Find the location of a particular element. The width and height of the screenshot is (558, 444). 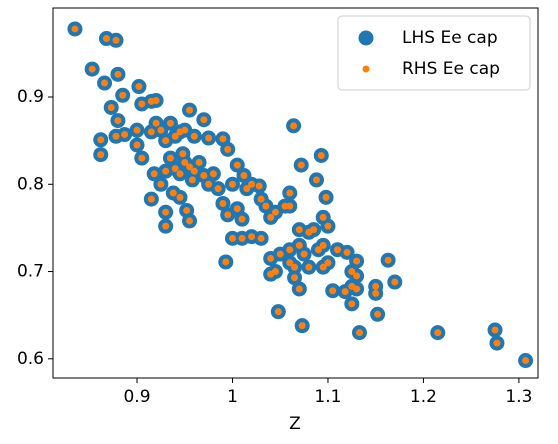

x-tick-label: 1.3 is located at coordinates (518, 397).